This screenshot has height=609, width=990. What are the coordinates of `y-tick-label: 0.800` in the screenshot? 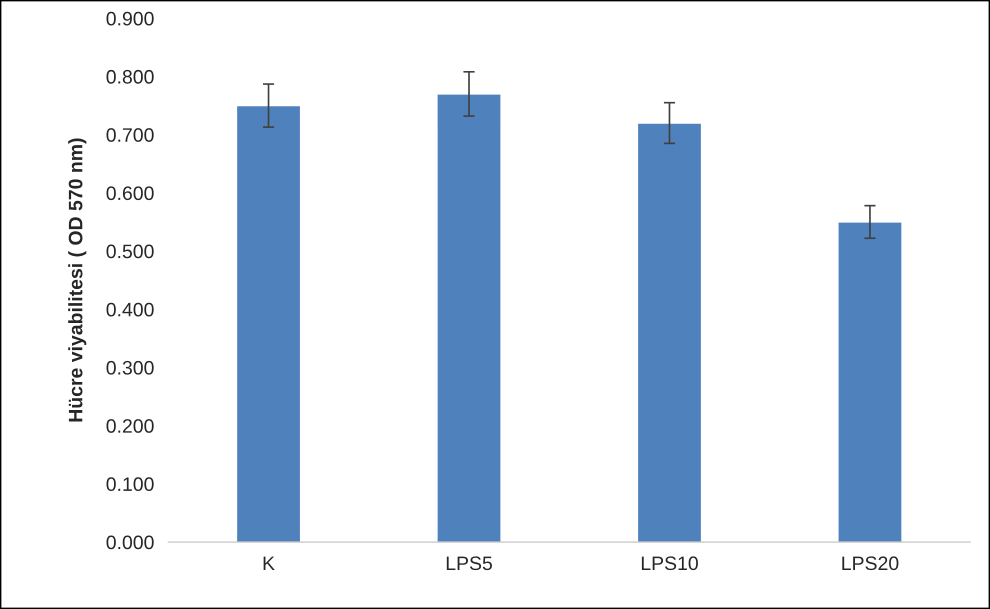 It's located at (130, 77).